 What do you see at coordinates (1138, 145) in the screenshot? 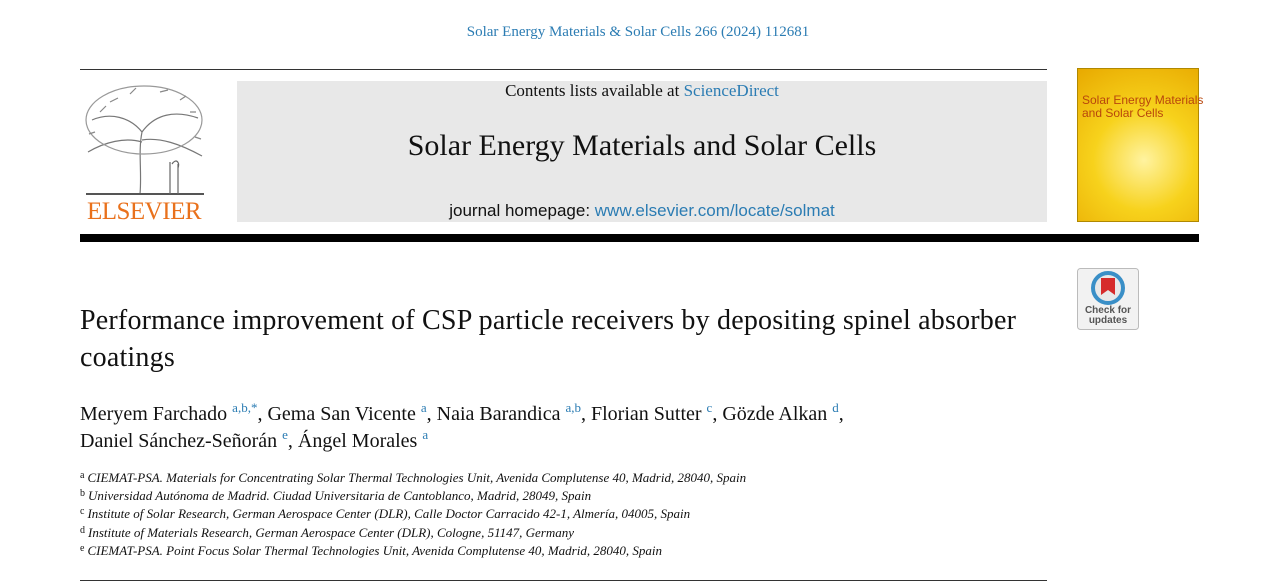
I see `journal-cover` at bounding box center [1138, 145].